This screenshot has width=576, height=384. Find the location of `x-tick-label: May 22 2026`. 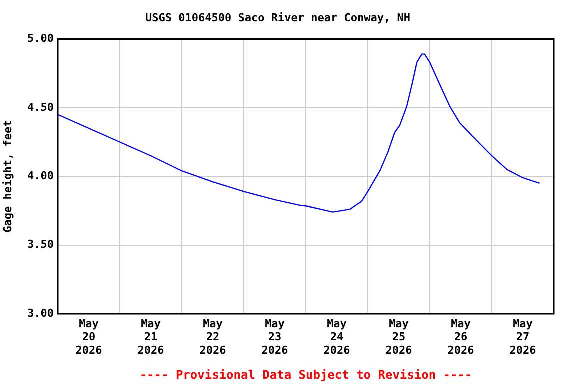

x-tick-label: May 22 2026 is located at coordinates (213, 337).